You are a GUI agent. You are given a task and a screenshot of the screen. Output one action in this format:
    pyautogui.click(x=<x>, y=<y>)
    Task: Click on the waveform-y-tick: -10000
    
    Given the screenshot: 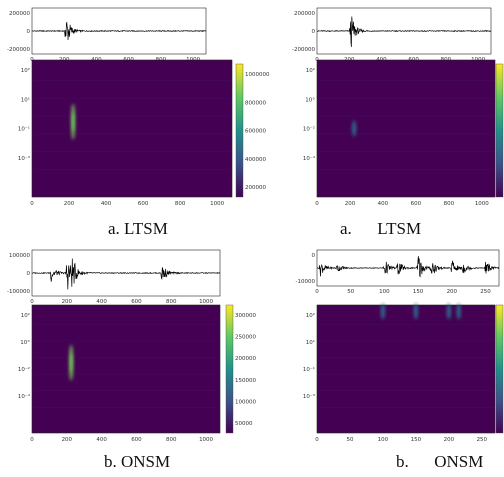 What is the action you would take?
    pyautogui.click(x=306, y=282)
    